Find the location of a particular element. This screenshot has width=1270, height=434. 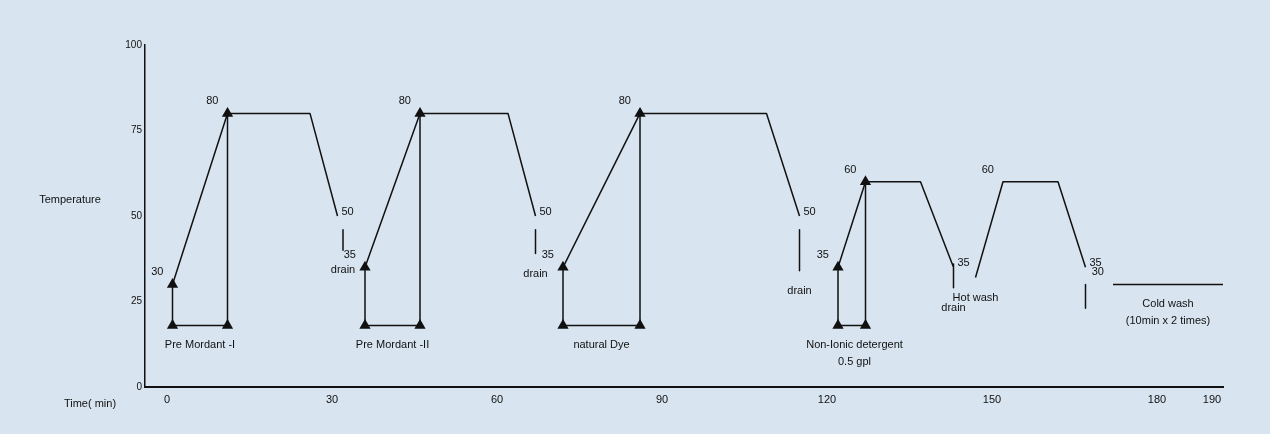

x-tick-label: 30 is located at coordinates (332, 398).